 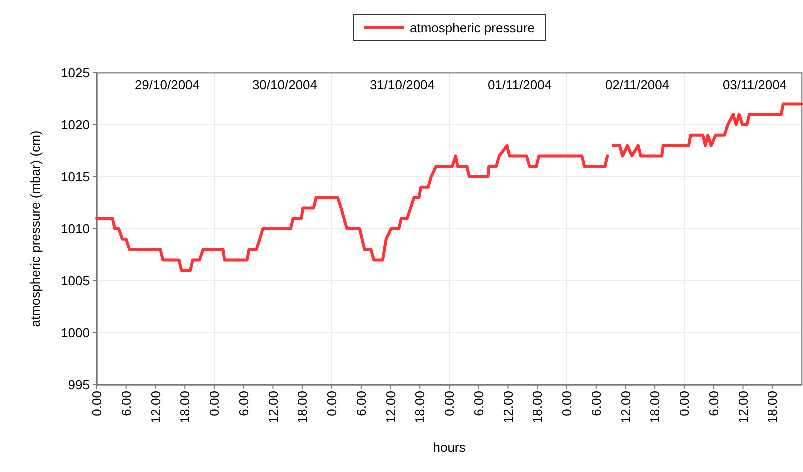 I want to click on y-tick-label: 1025, so click(x=75, y=73).